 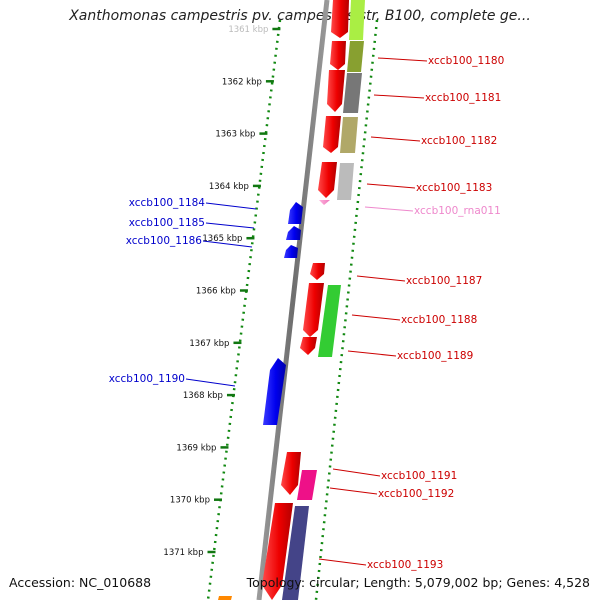 I want to click on cog-track, so click(x=323, y=300).